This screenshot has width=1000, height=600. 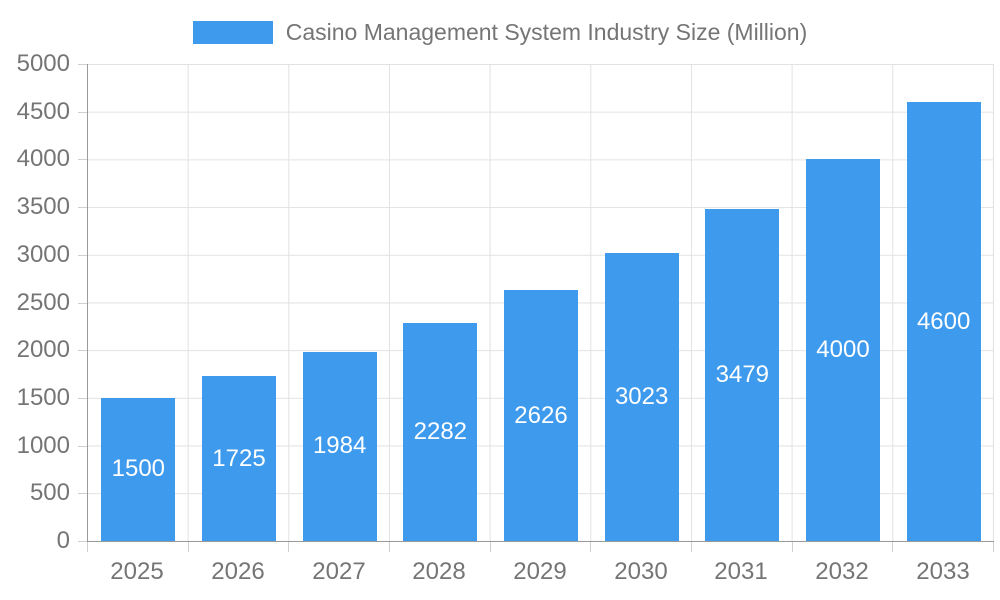 I want to click on x-axis-label-2032: 2032, so click(x=842, y=571).